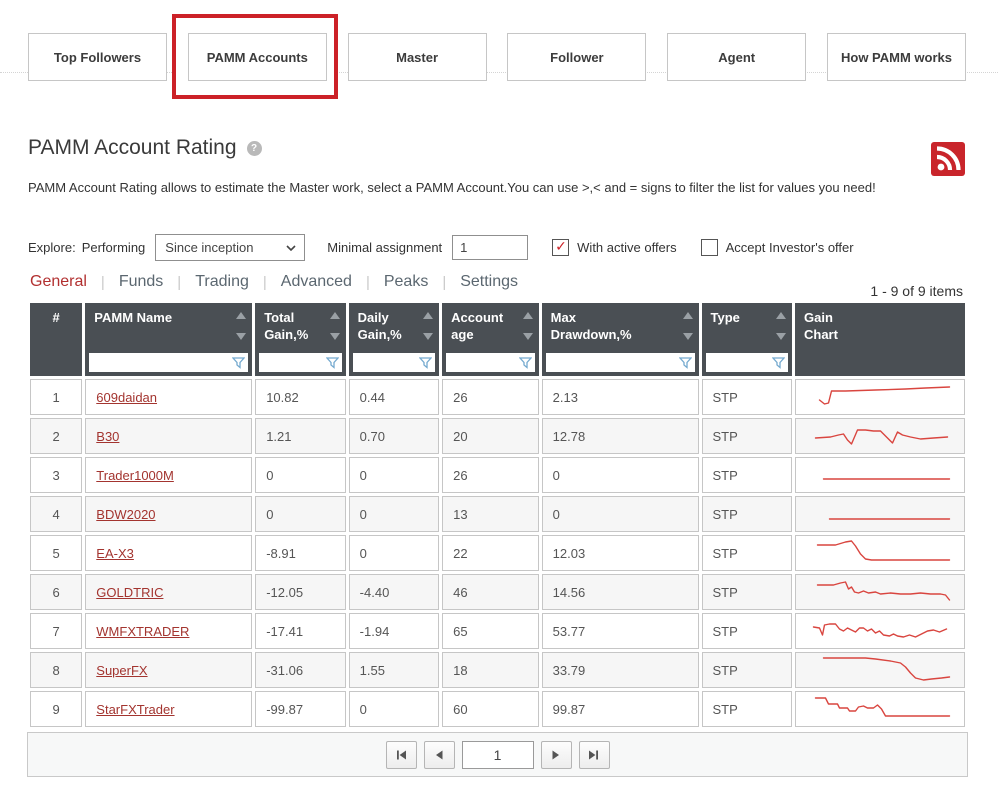 This screenshot has width=998, height=788. Describe the element at coordinates (737, 57) in the screenshot. I see `nav-button-agent: Agent` at that location.